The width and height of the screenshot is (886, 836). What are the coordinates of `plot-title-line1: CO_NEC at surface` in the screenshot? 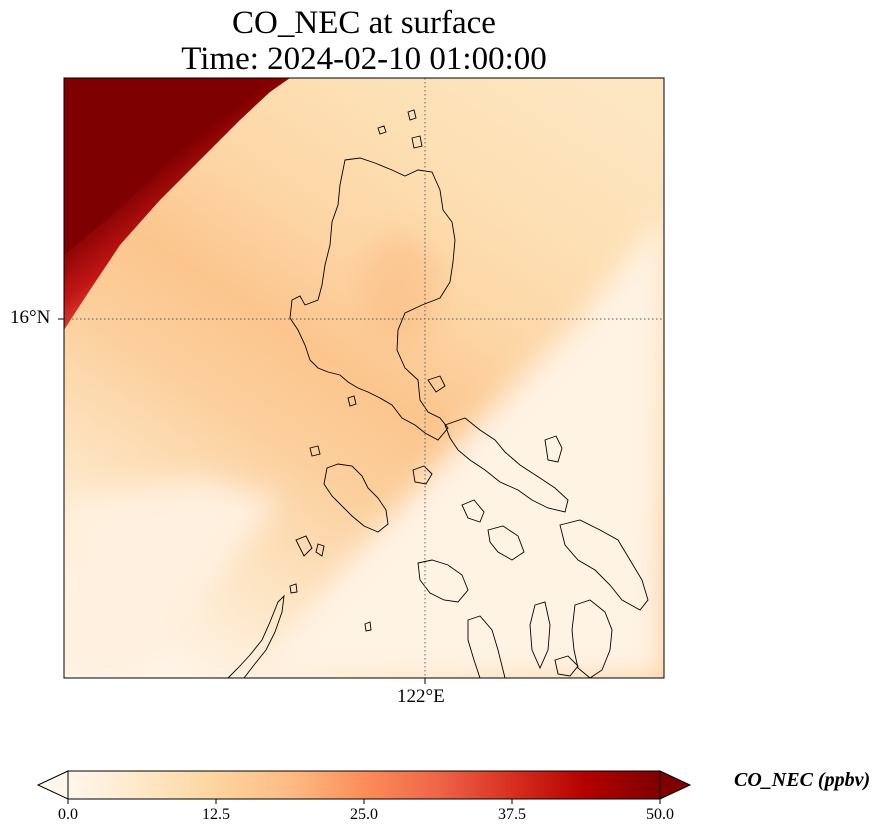 It's located at (364, 23).